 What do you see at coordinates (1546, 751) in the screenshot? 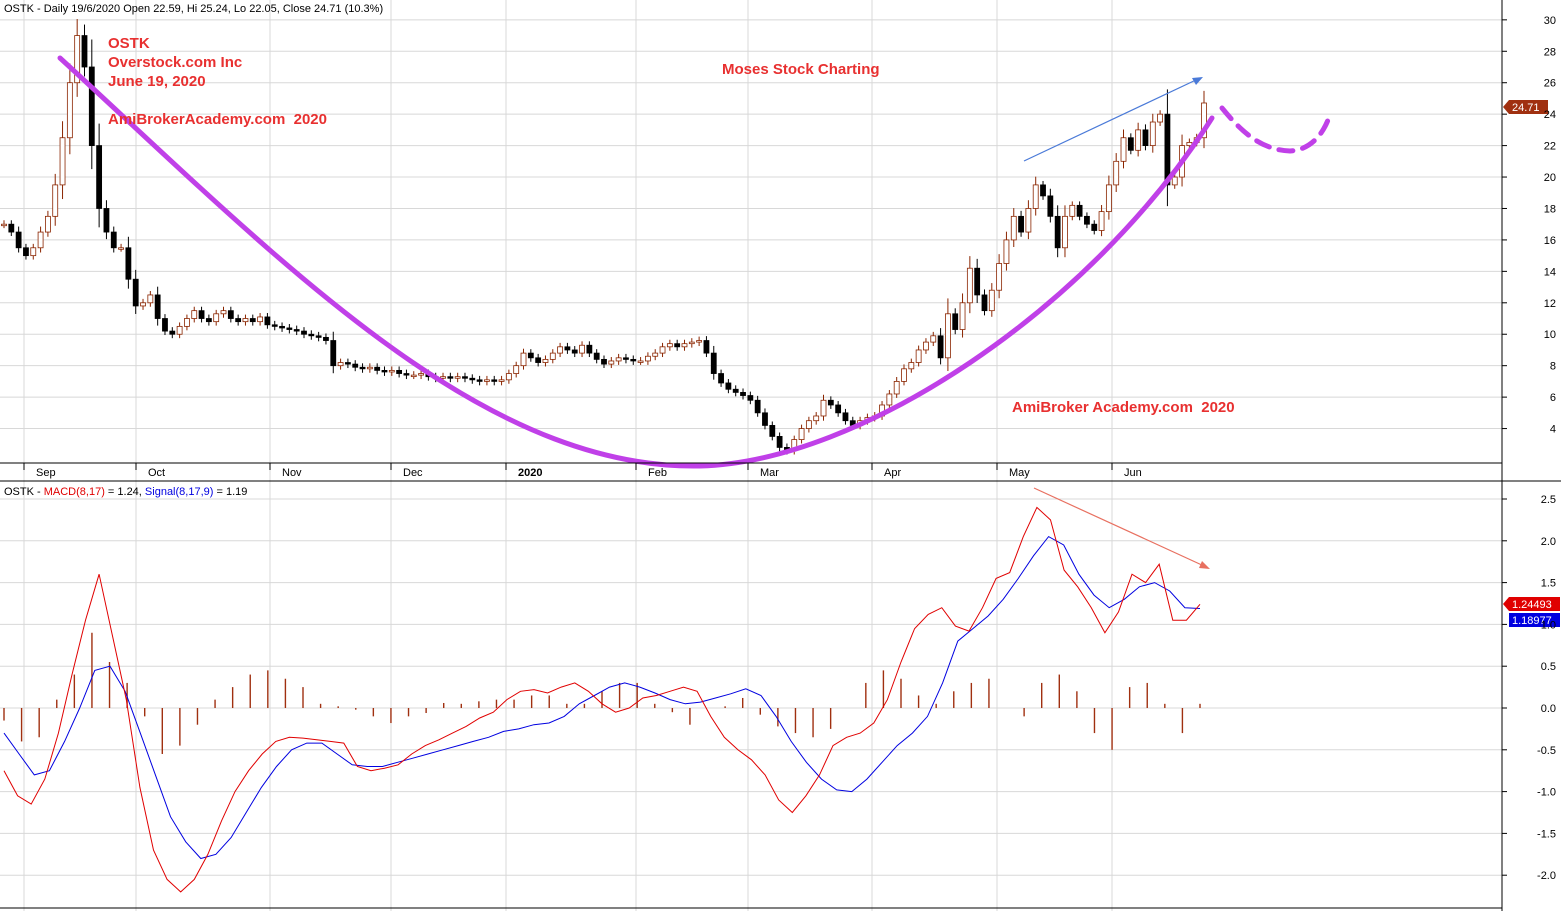
I see `macd-y-tick-label: -0.5` at bounding box center [1546, 751].